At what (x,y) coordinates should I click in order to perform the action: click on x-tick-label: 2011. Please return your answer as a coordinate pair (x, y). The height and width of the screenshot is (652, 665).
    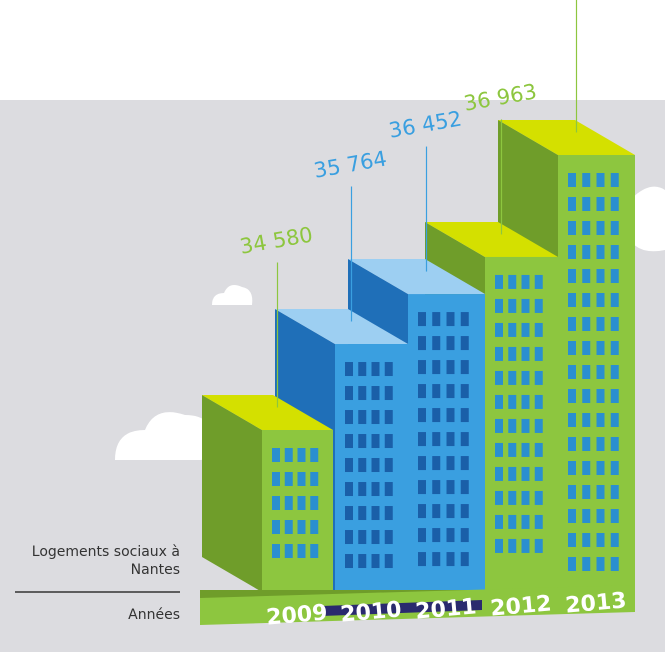
    Looking at the image, I should click on (445, 609).